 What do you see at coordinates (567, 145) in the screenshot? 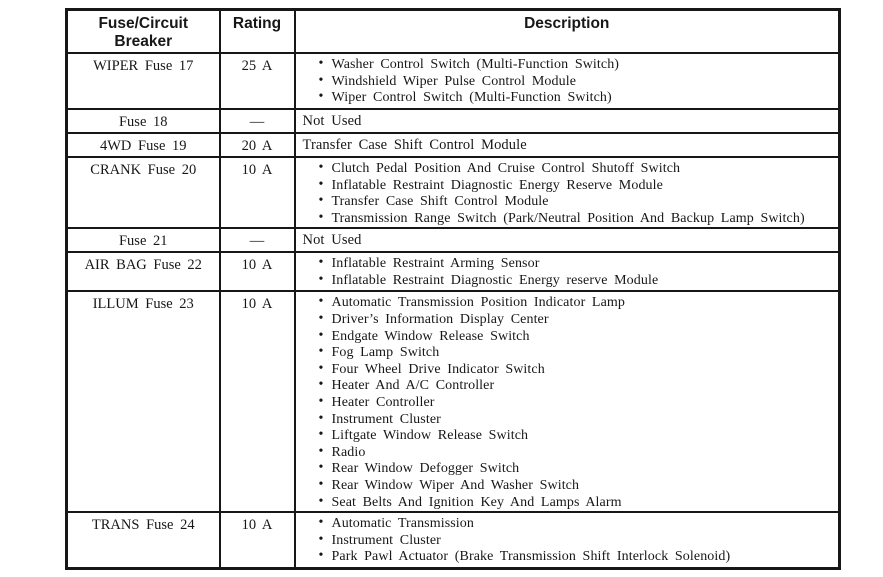
I see `description-cell: Transfer Case Shift Control Module` at bounding box center [567, 145].